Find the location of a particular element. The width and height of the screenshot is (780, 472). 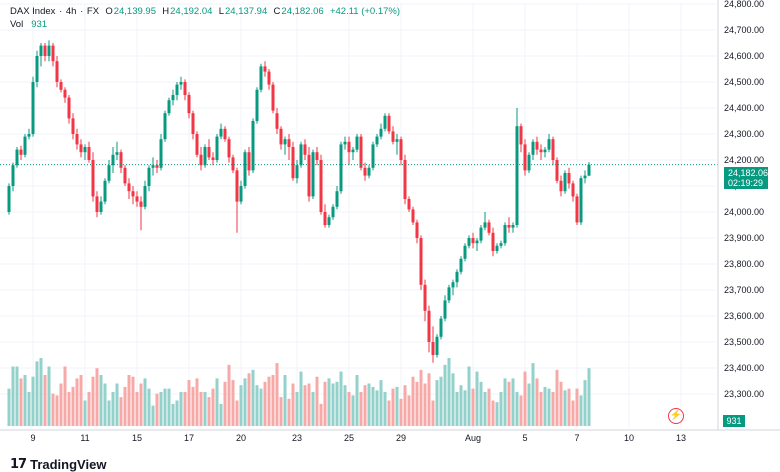

x-tick-label: 7 is located at coordinates (576, 438).